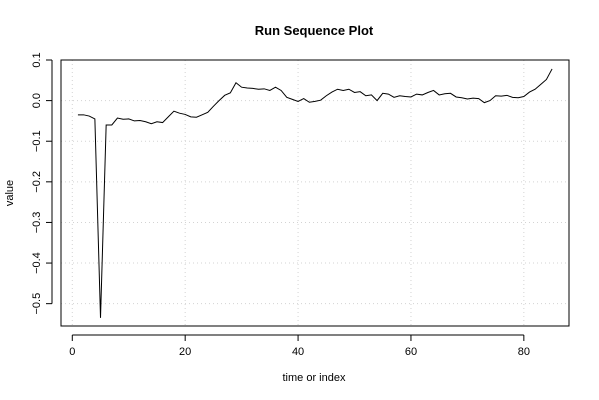 The image size is (599, 400). What do you see at coordinates (37, 182) in the screenshot?
I see `y-tick-label: −0.2` at bounding box center [37, 182].